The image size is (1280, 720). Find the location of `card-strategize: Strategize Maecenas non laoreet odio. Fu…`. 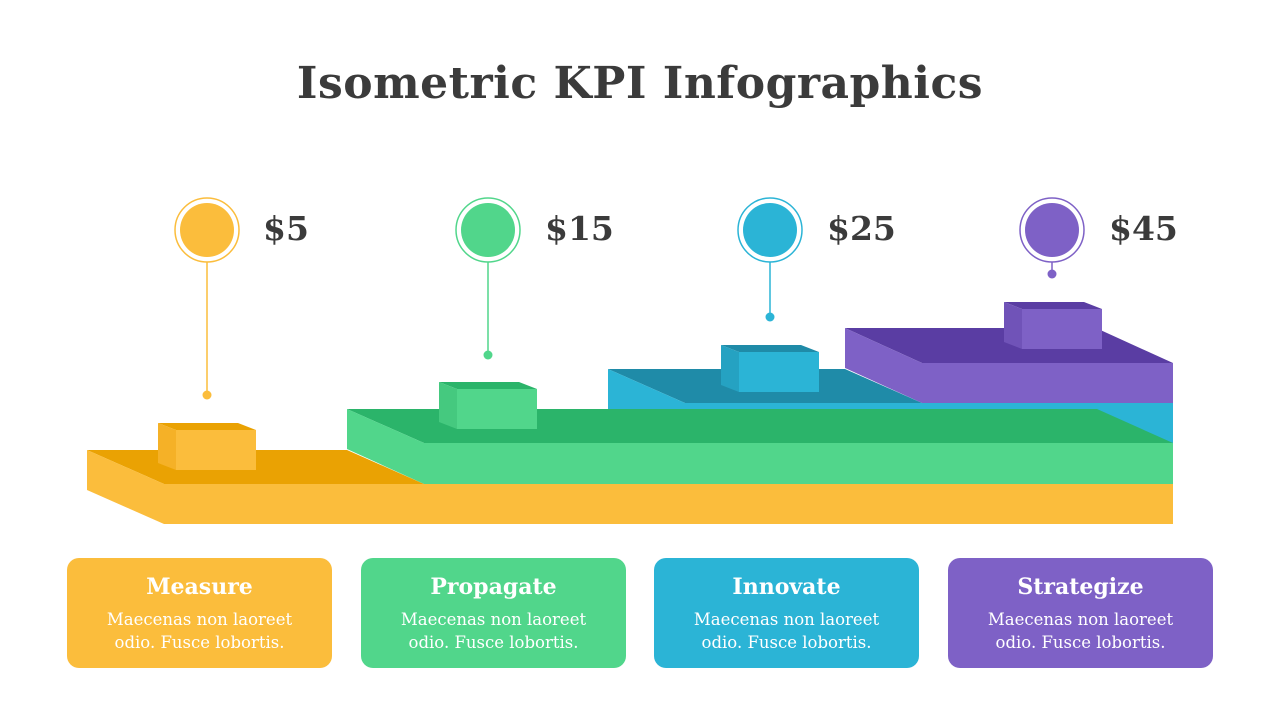

card-strategize: Strategize Maecenas non laoreet odio. Fu… is located at coordinates (1080, 613).